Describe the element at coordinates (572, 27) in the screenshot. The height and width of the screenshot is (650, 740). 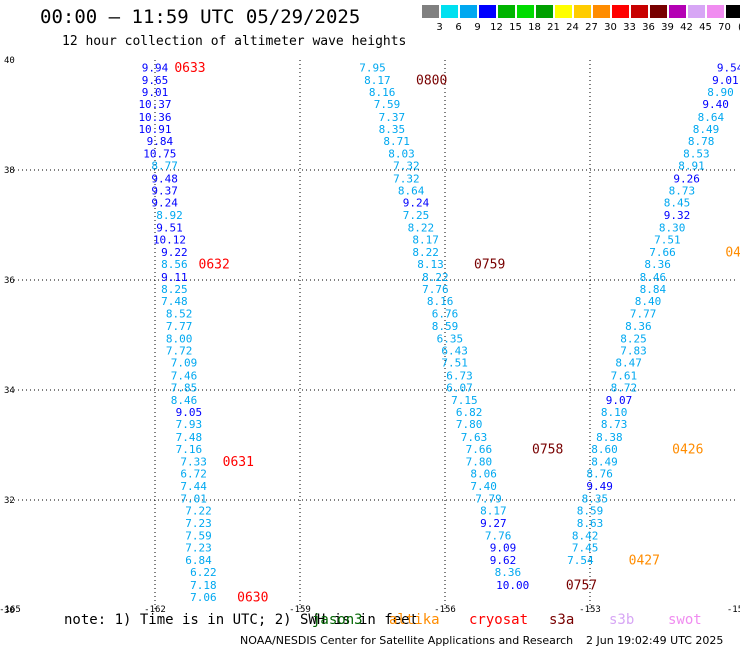
I see `legend-label: 24` at that location.